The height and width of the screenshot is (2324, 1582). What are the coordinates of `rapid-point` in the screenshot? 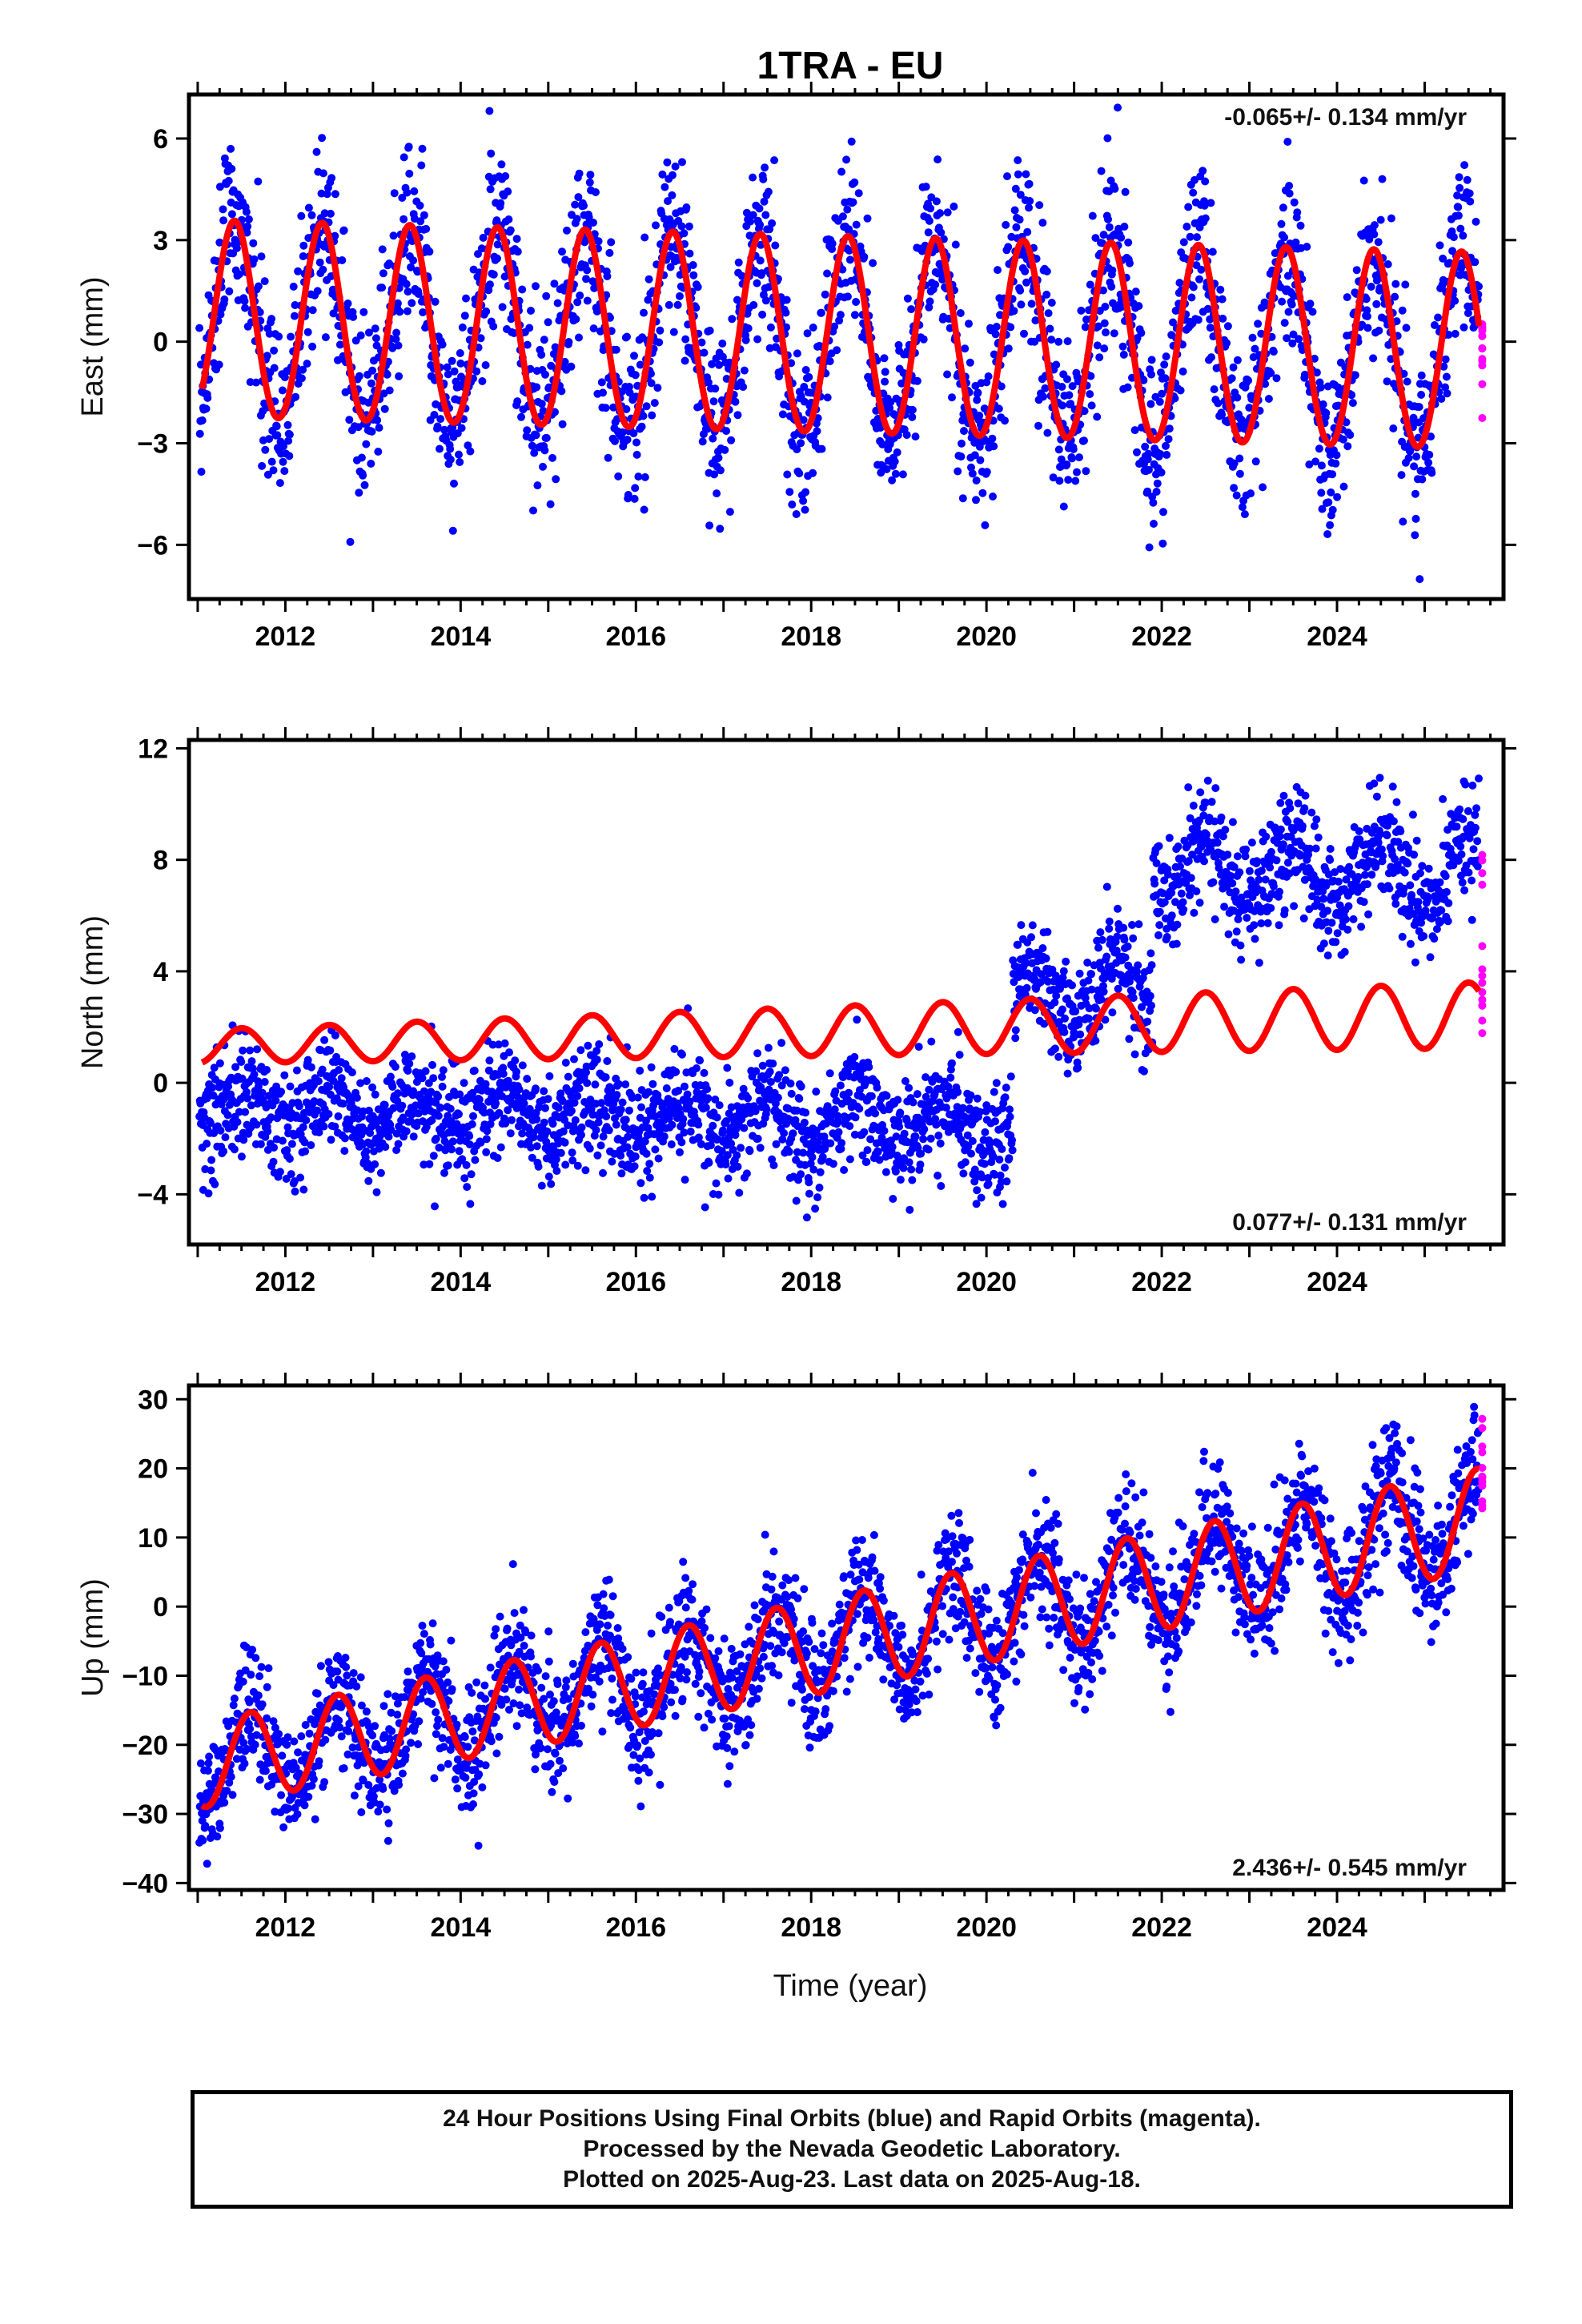 It's located at (1483, 359).